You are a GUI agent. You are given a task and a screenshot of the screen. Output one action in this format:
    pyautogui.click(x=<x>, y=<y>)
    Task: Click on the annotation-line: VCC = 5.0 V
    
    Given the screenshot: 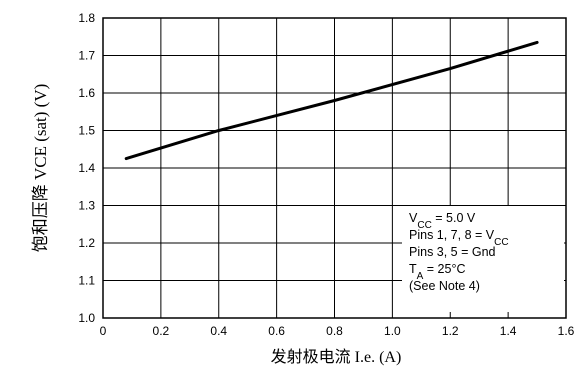 What is the action you would take?
    pyautogui.click(x=442, y=221)
    